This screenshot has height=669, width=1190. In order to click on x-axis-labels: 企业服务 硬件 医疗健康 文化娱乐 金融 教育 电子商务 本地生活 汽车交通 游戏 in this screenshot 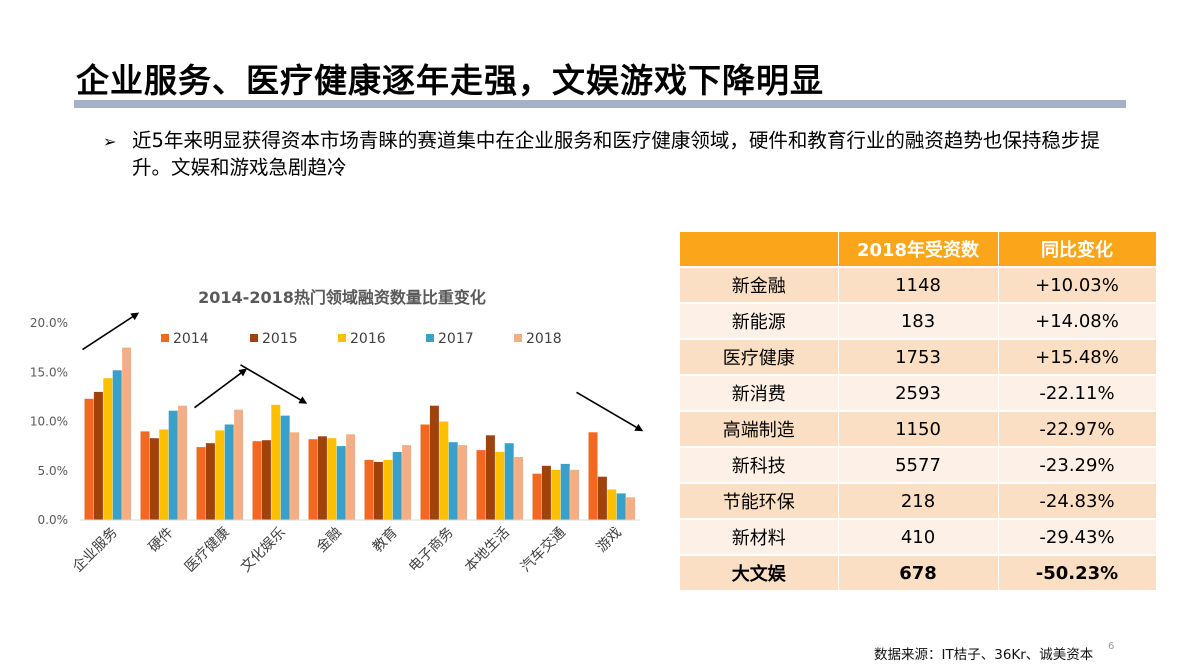, I will do `click(347, 550)`.